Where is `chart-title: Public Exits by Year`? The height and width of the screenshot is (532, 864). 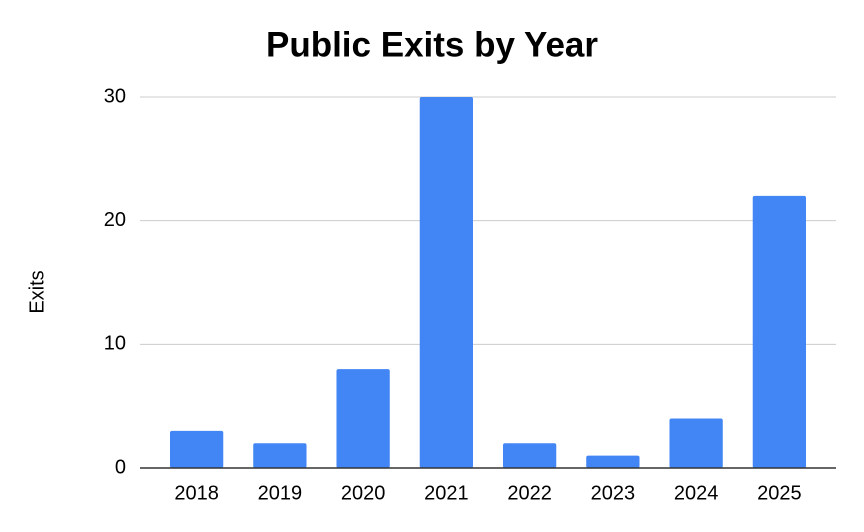 chart-title: Public Exits by Year is located at coordinates (432, 44).